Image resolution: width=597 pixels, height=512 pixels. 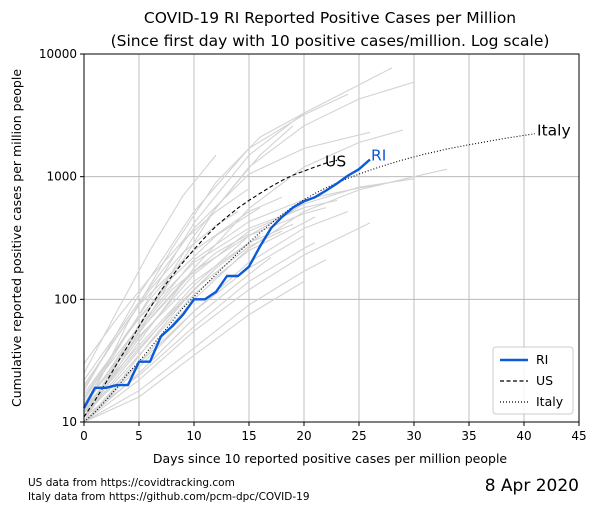 I want to click on y-axis-ticks: 10 100 1000 10000, so click(x=61, y=238).